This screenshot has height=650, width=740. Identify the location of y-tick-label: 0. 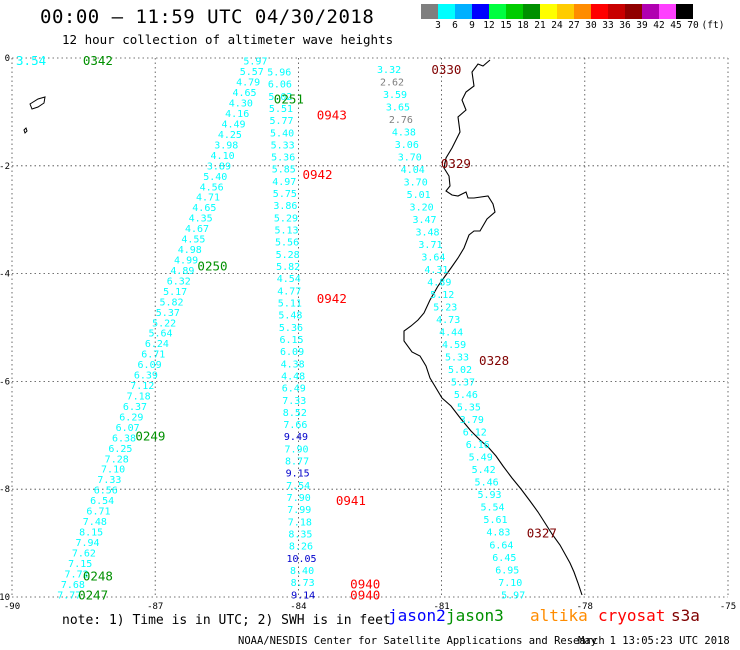
(7, 59).